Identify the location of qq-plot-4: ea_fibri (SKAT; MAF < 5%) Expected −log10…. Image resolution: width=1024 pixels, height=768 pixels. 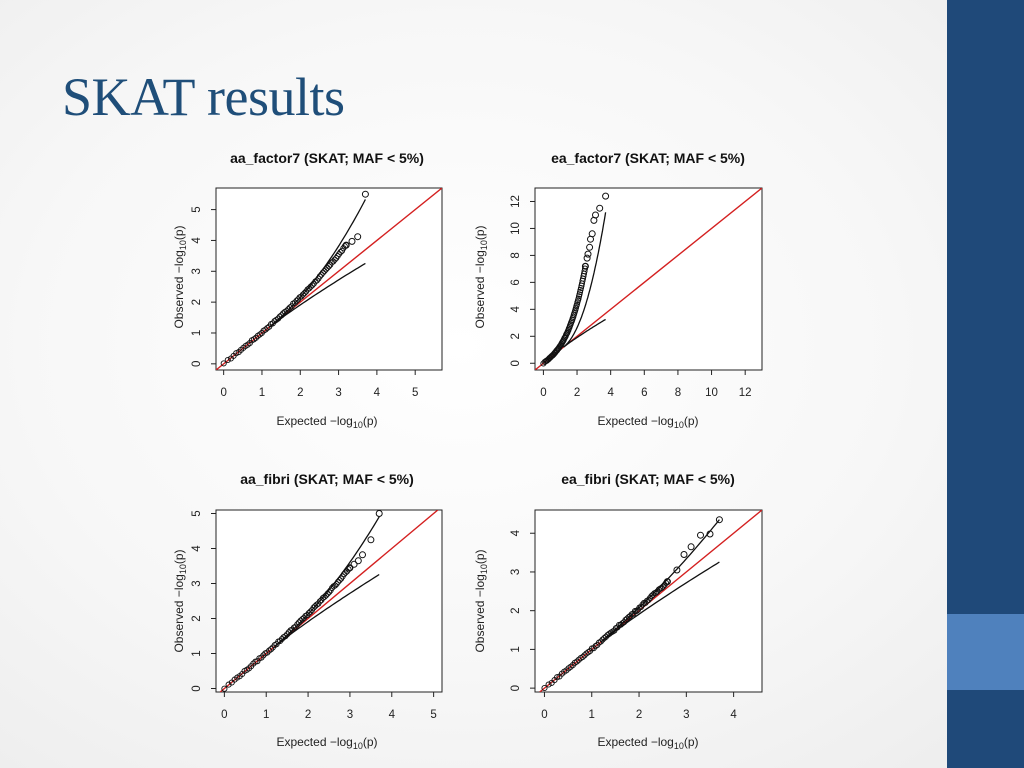
(618, 611).